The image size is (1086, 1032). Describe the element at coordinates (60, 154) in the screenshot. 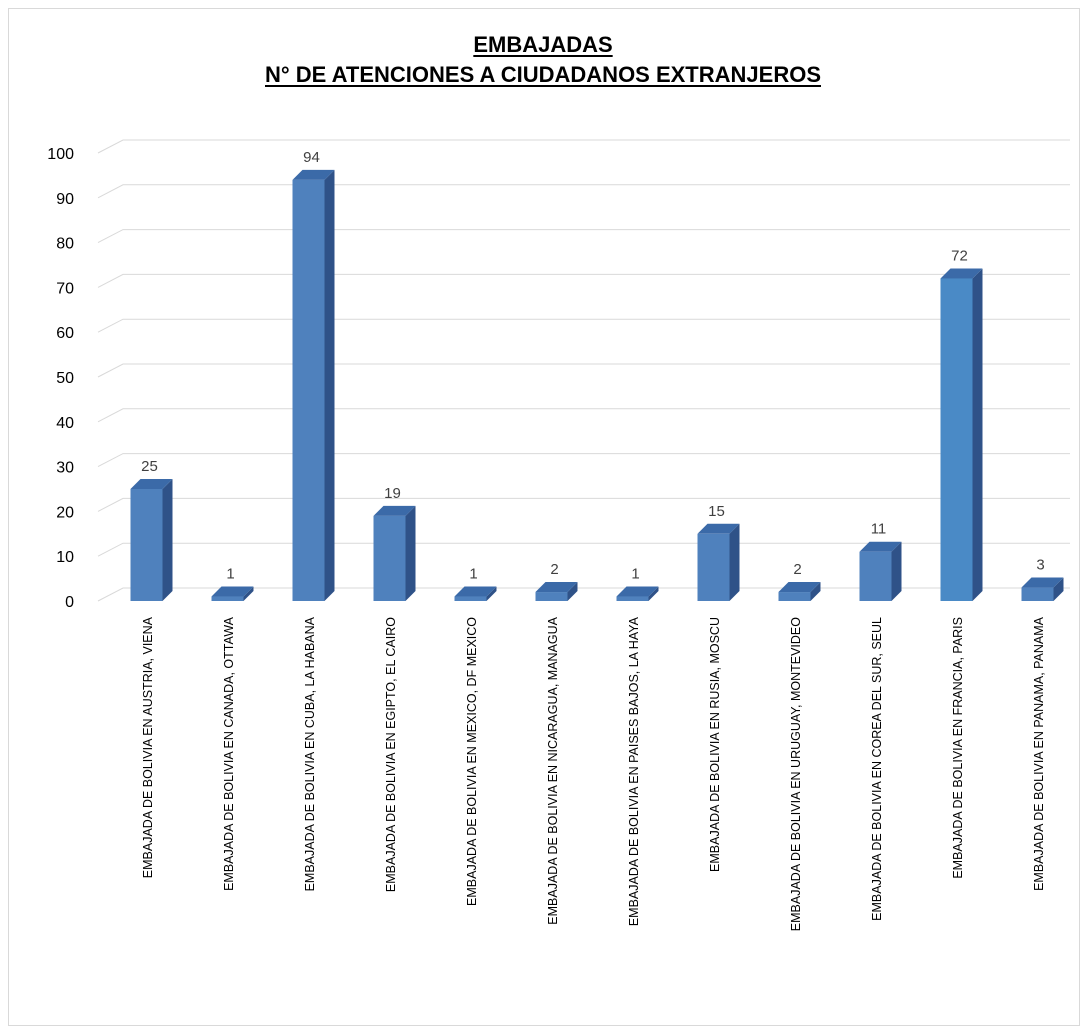

I see `y-tick-label: 100` at that location.